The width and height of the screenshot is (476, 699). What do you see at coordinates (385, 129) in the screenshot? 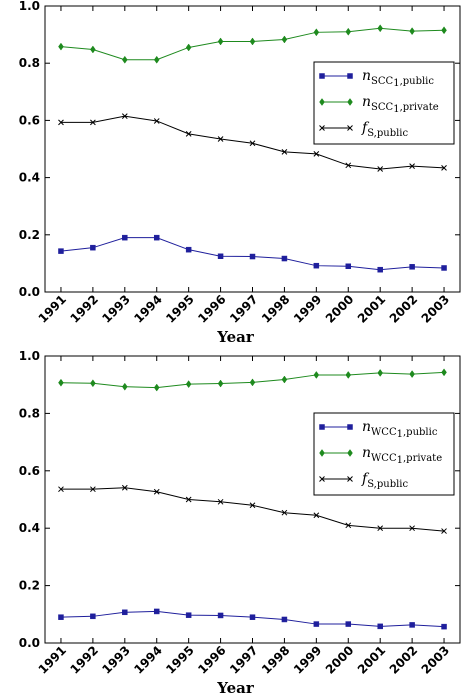
I see `legend-entry: fS,public` at bounding box center [385, 129].